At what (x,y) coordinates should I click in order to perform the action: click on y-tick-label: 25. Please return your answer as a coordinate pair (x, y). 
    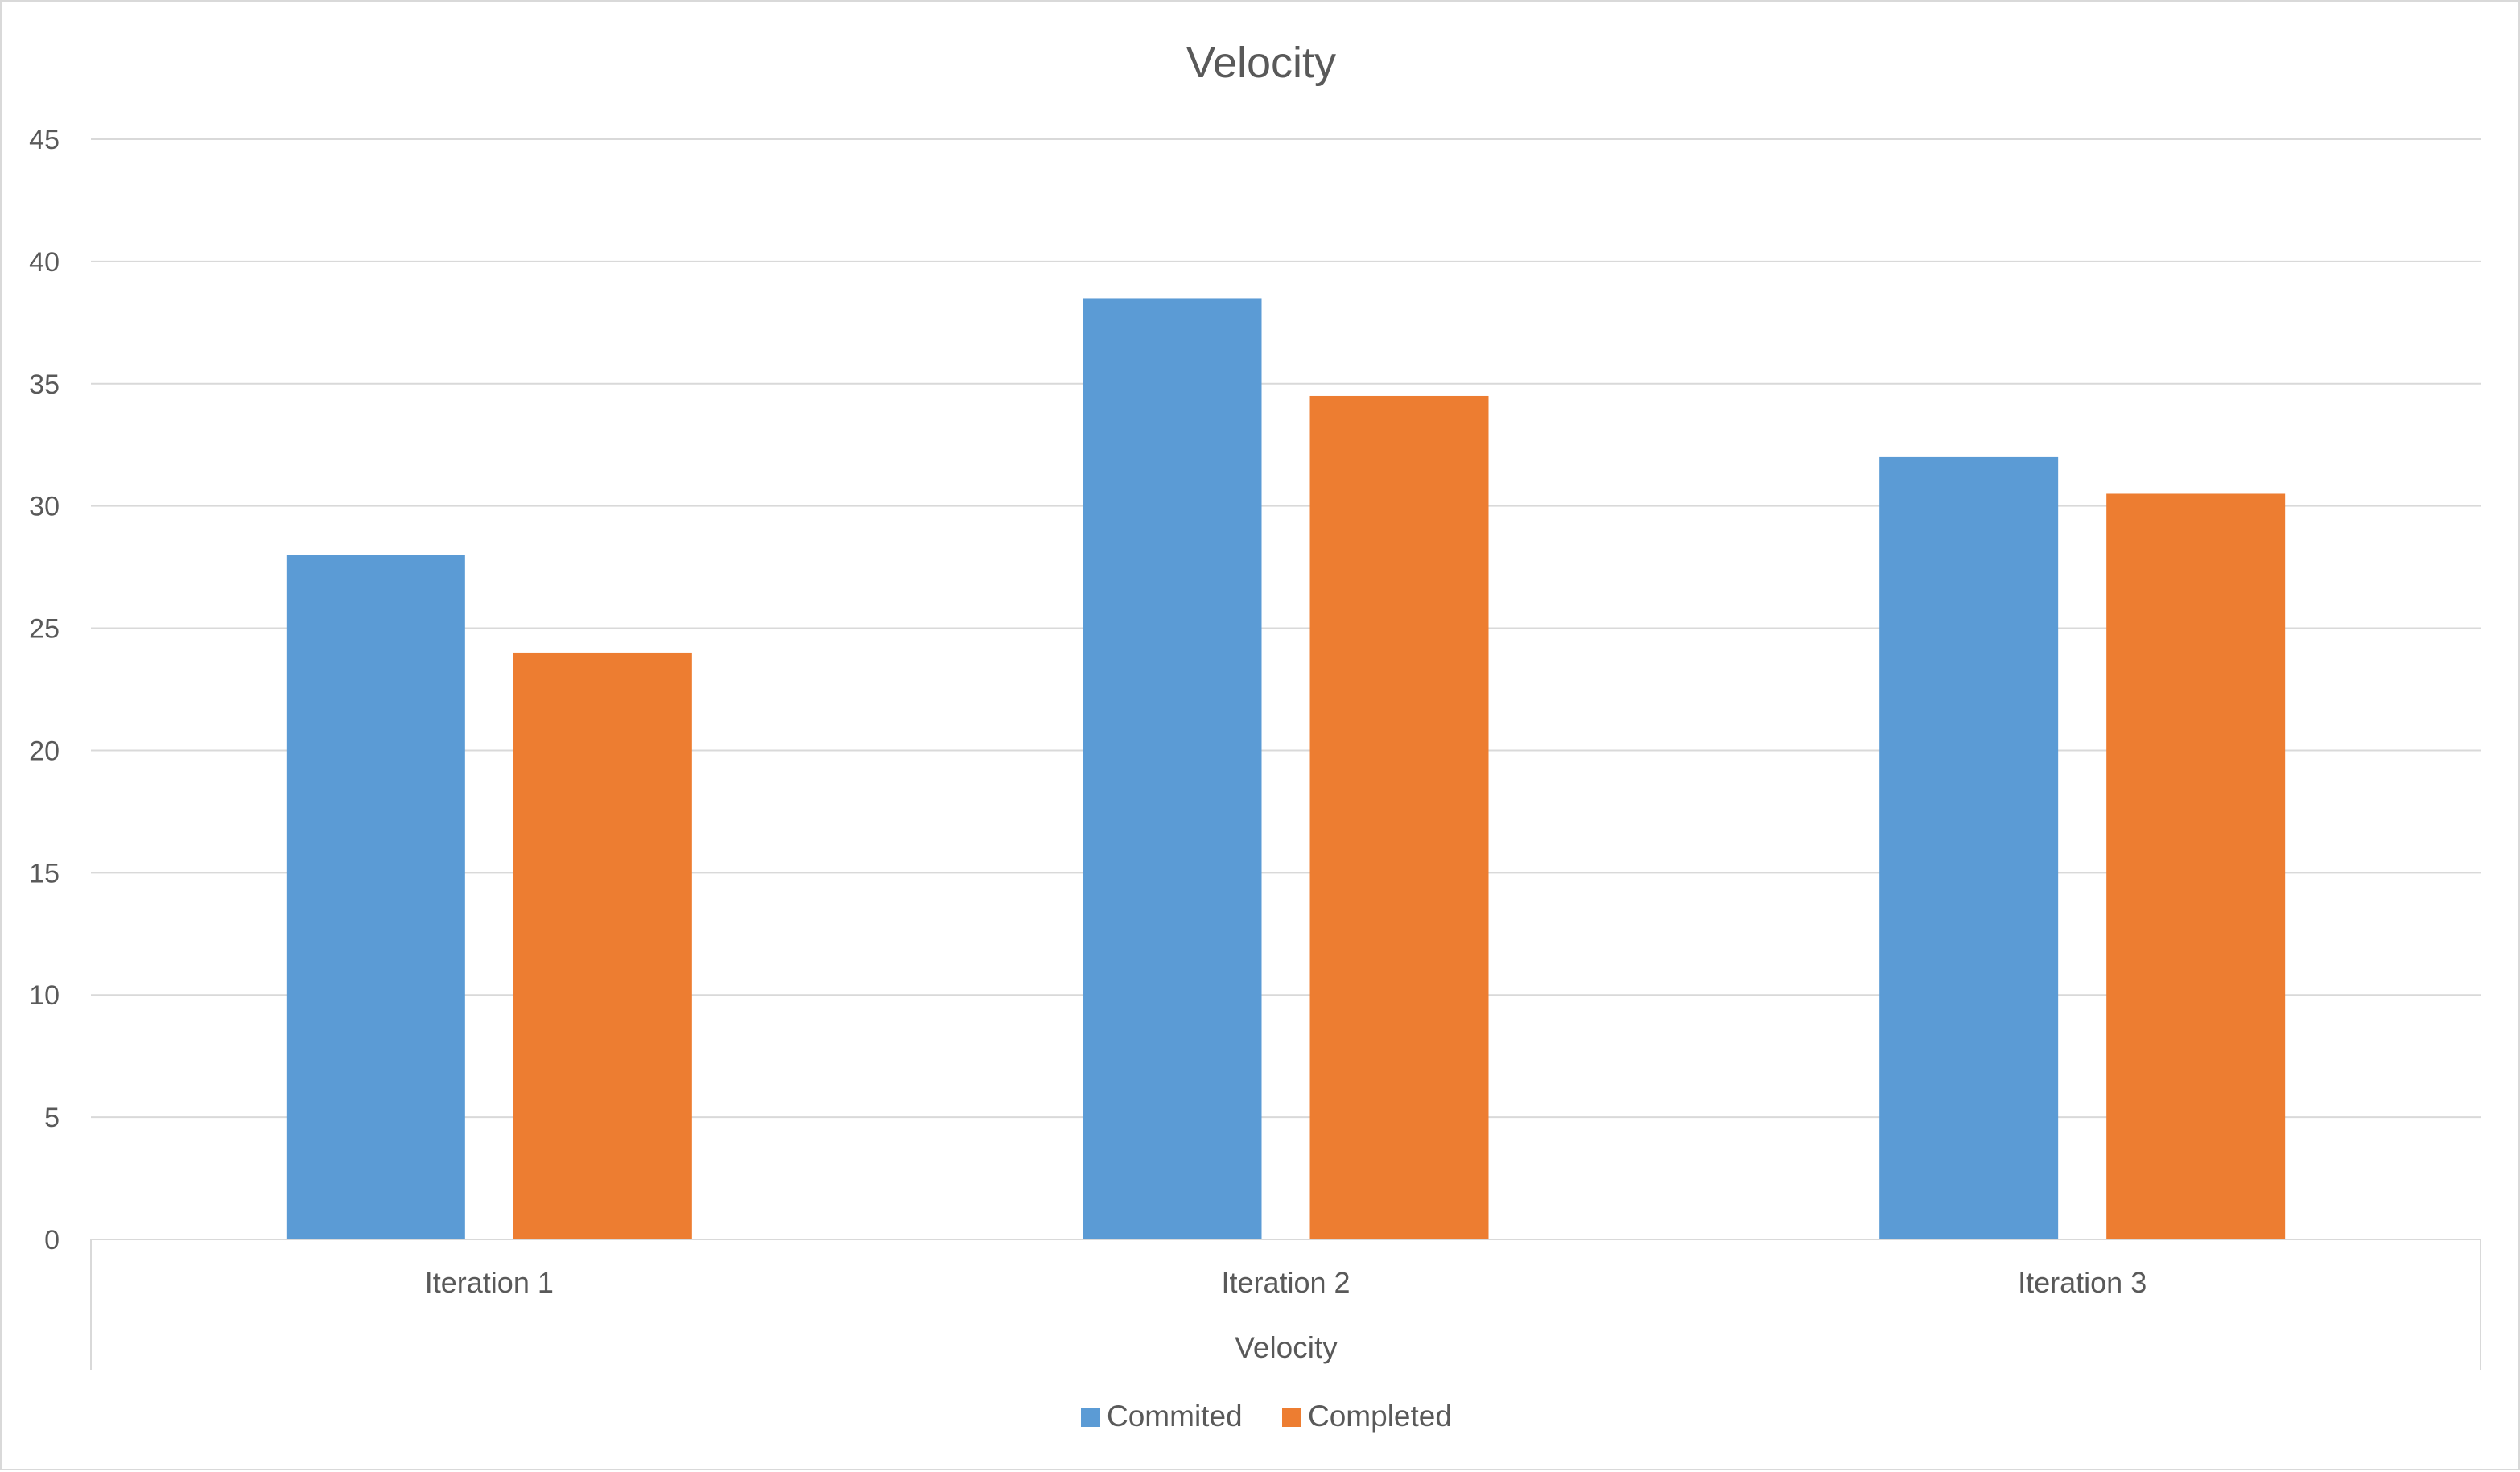
    Looking at the image, I should click on (44, 629).